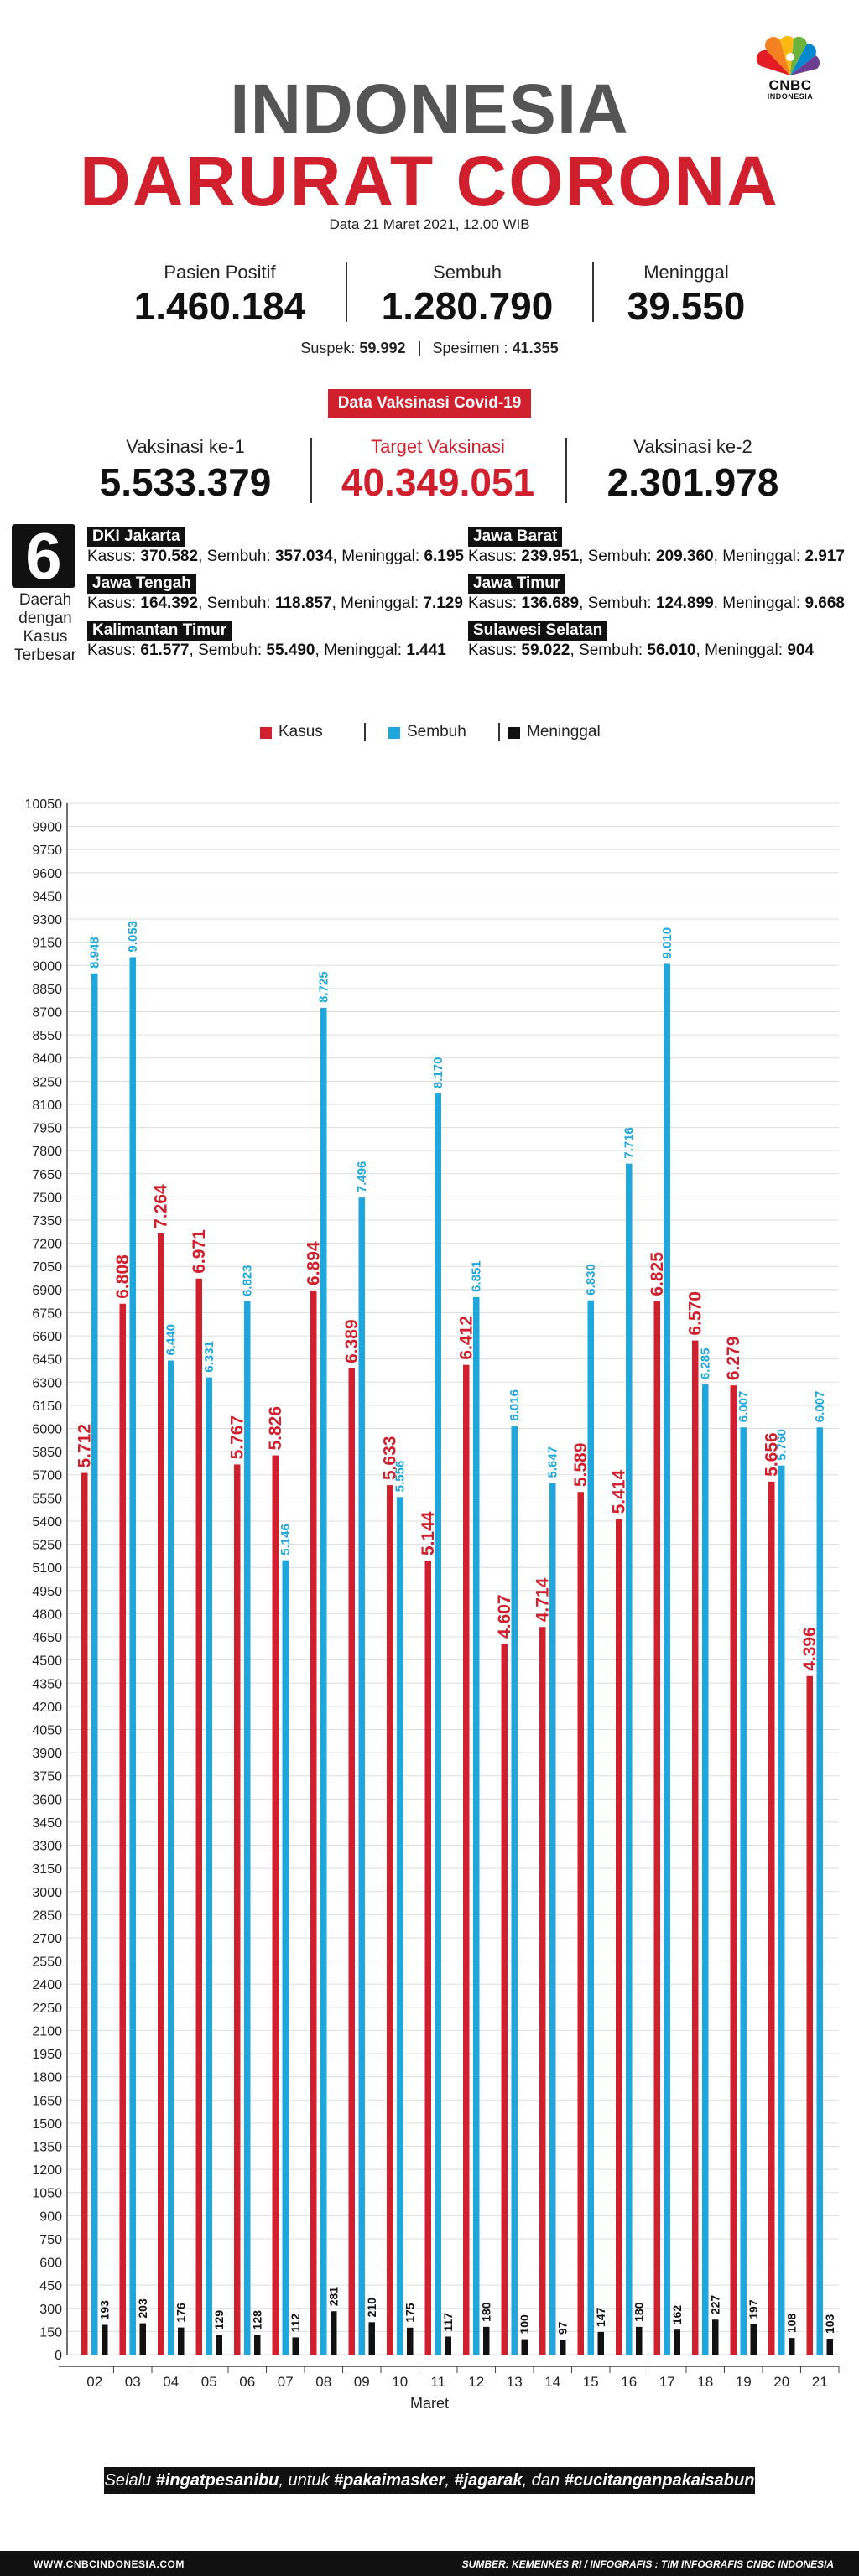 The width and height of the screenshot is (859, 2576). I want to click on legend-sembuh-swatch, so click(394, 733).